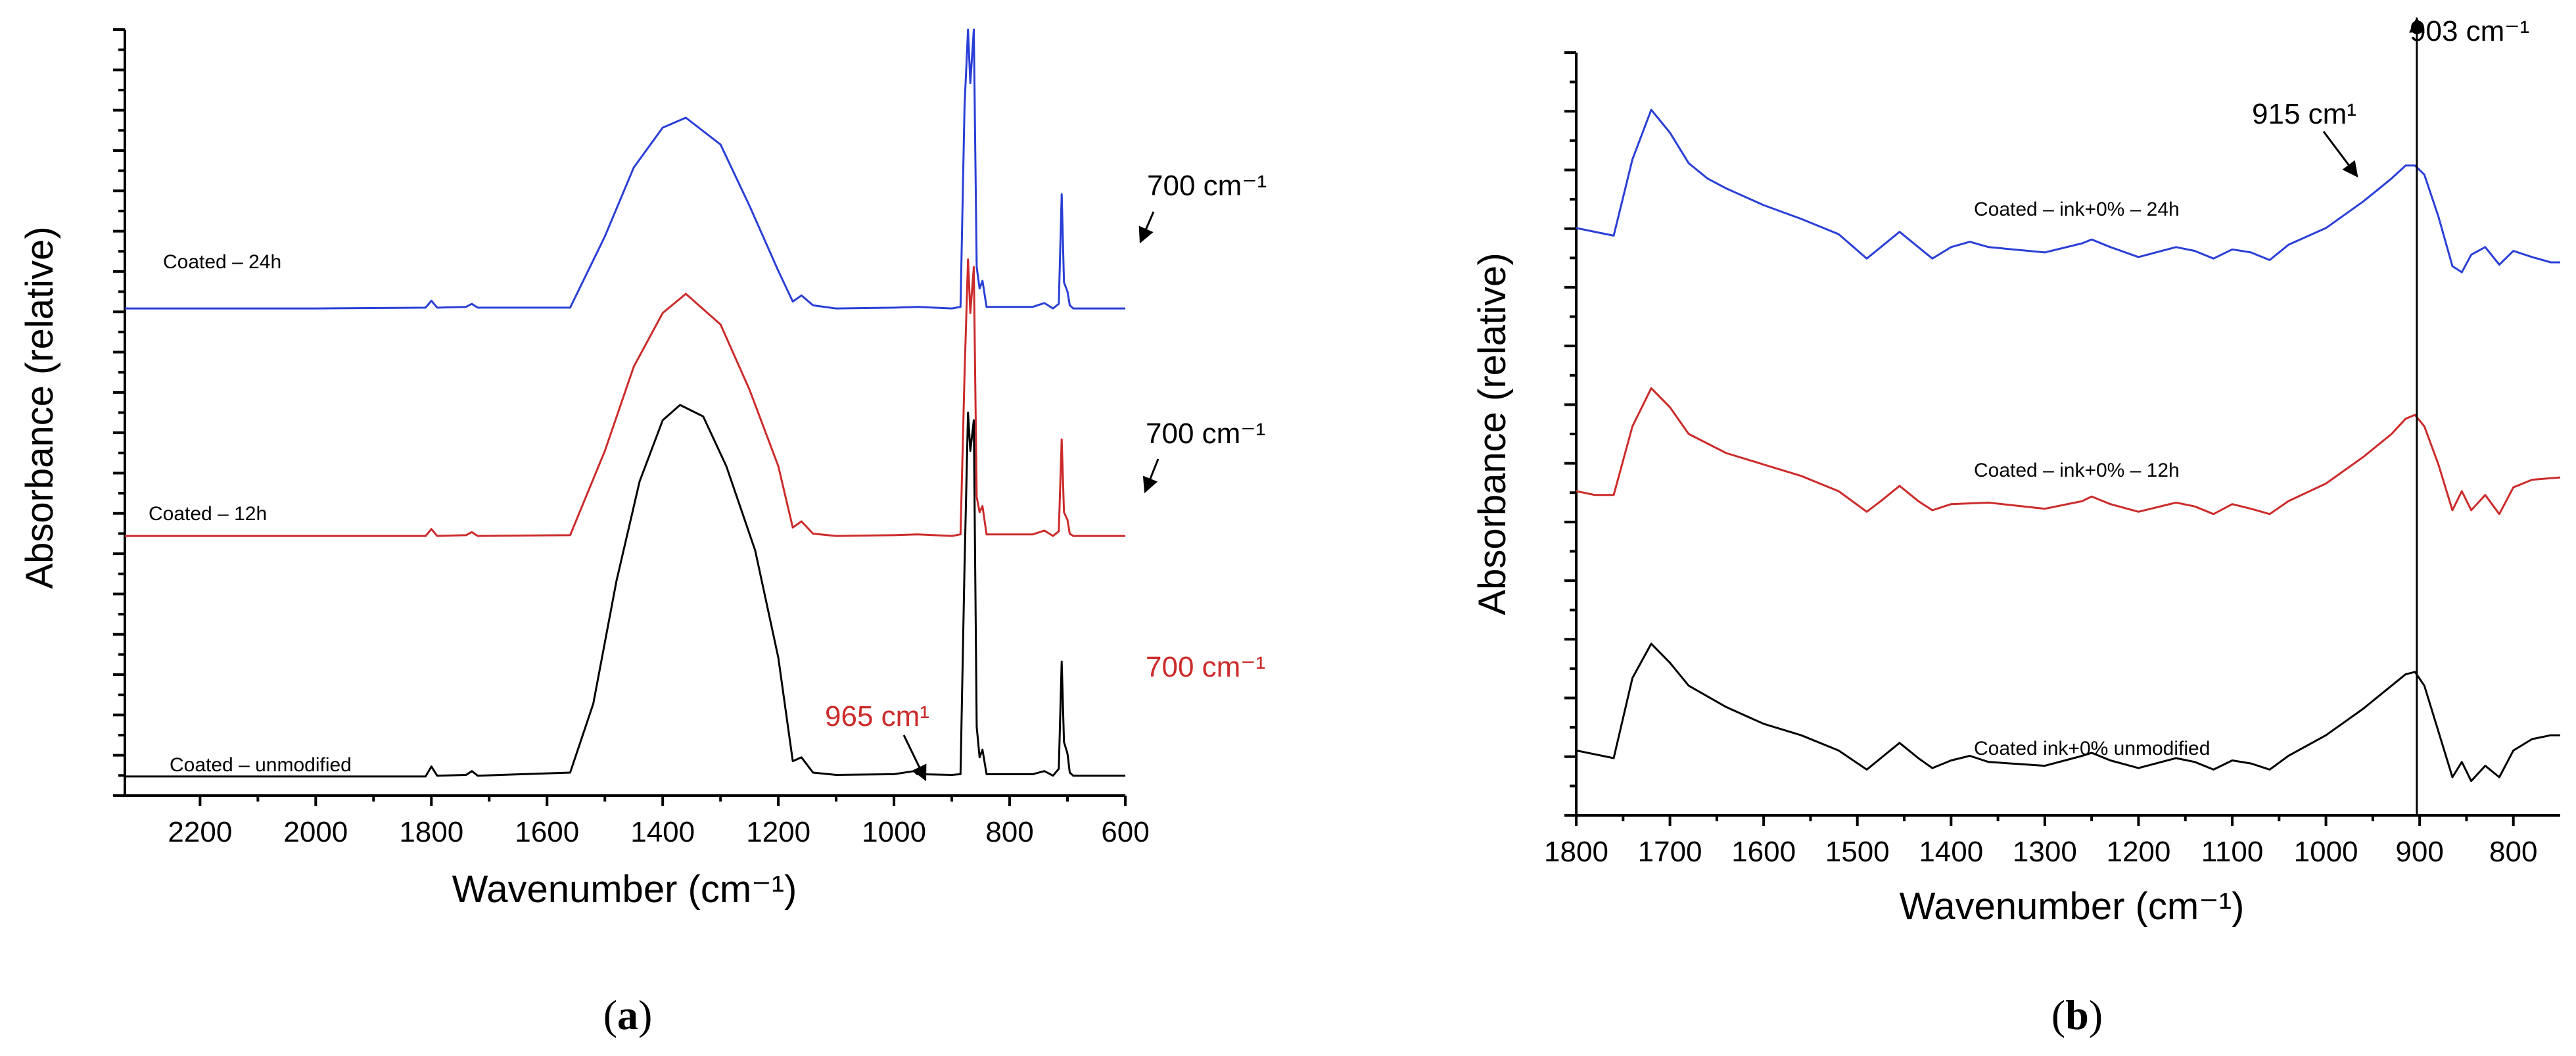 The image size is (2576, 1056). What do you see at coordinates (2077, 470) in the screenshot?
I see `series-label-12h: Coated – ink+0% – 12h` at bounding box center [2077, 470].